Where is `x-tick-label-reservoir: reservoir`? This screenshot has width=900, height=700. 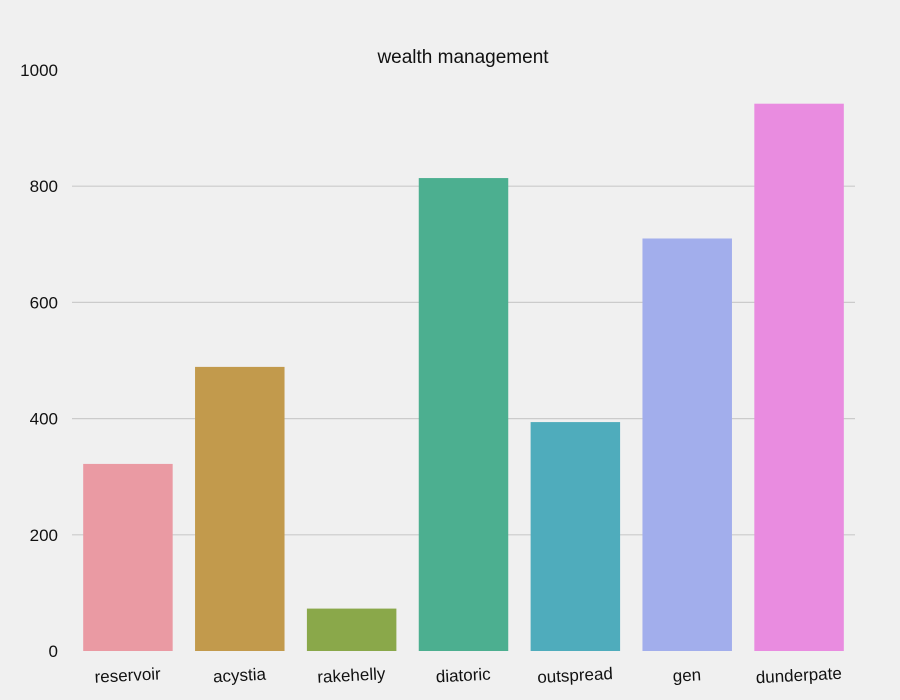 x-tick-label-reservoir: reservoir is located at coordinates (127, 675).